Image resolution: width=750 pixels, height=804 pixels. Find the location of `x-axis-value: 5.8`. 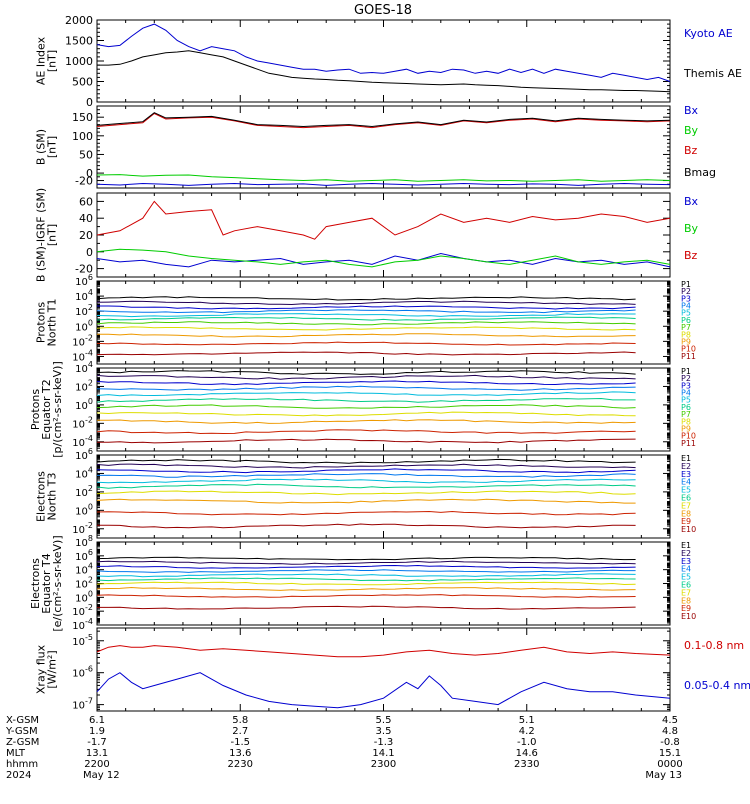

x-axis-value: 5.8 is located at coordinates (240, 720).